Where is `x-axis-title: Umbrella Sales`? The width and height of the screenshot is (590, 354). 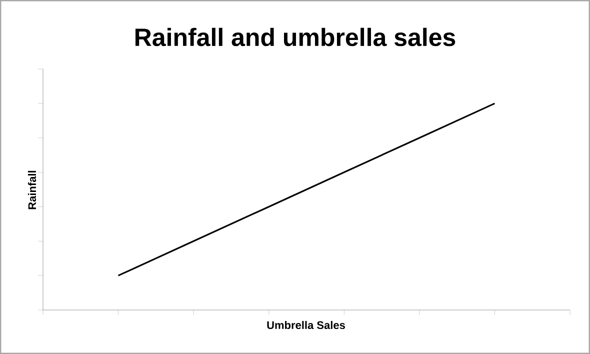 x-axis-title: Umbrella Sales is located at coordinates (306, 325).